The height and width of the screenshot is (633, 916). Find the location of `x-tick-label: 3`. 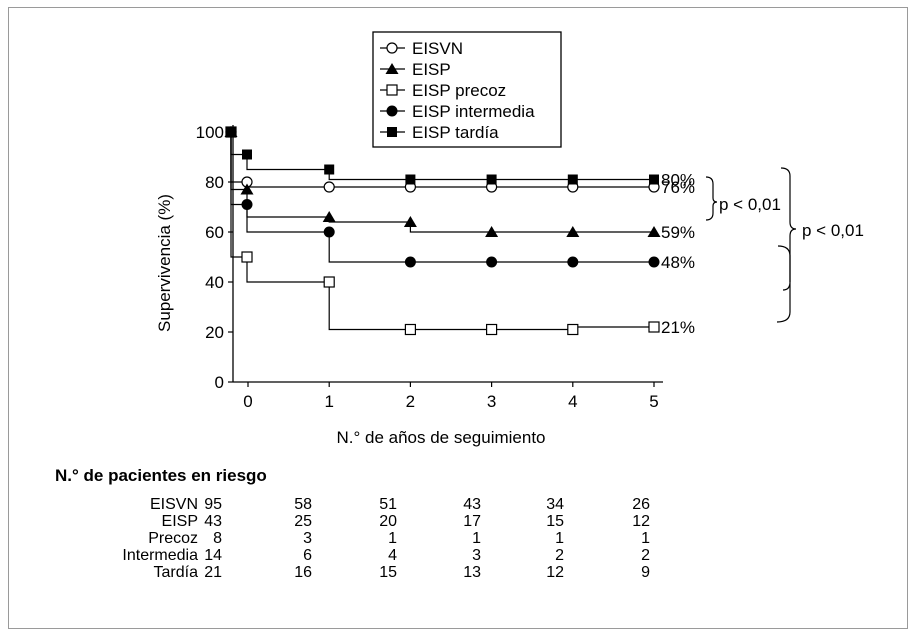

x-tick-label: 3 is located at coordinates (491, 401).